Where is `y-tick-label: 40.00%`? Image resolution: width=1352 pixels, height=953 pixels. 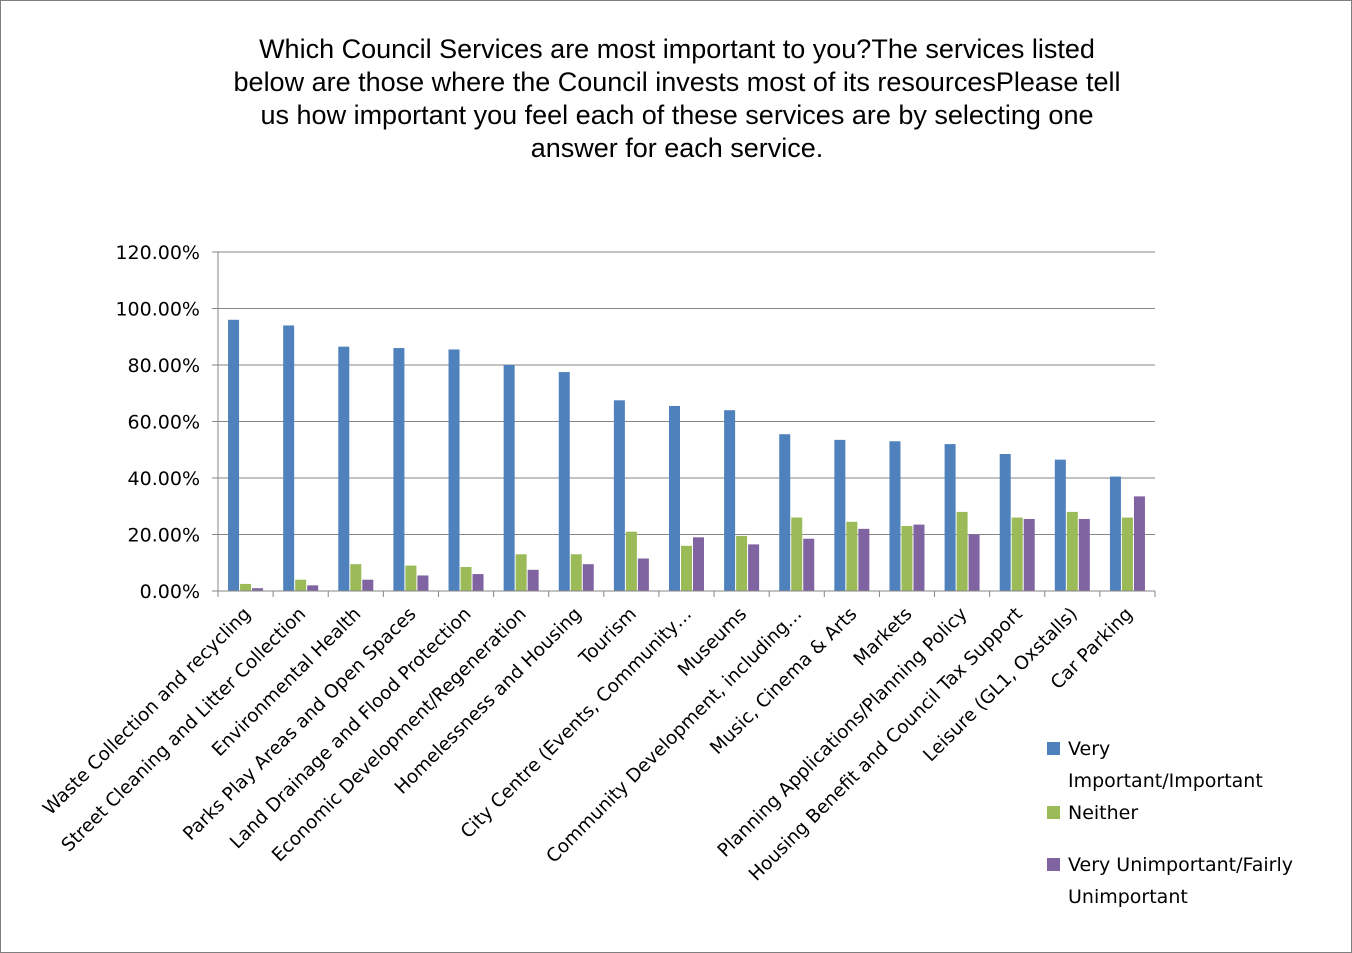 y-tick-label: 40.00% is located at coordinates (164, 479).